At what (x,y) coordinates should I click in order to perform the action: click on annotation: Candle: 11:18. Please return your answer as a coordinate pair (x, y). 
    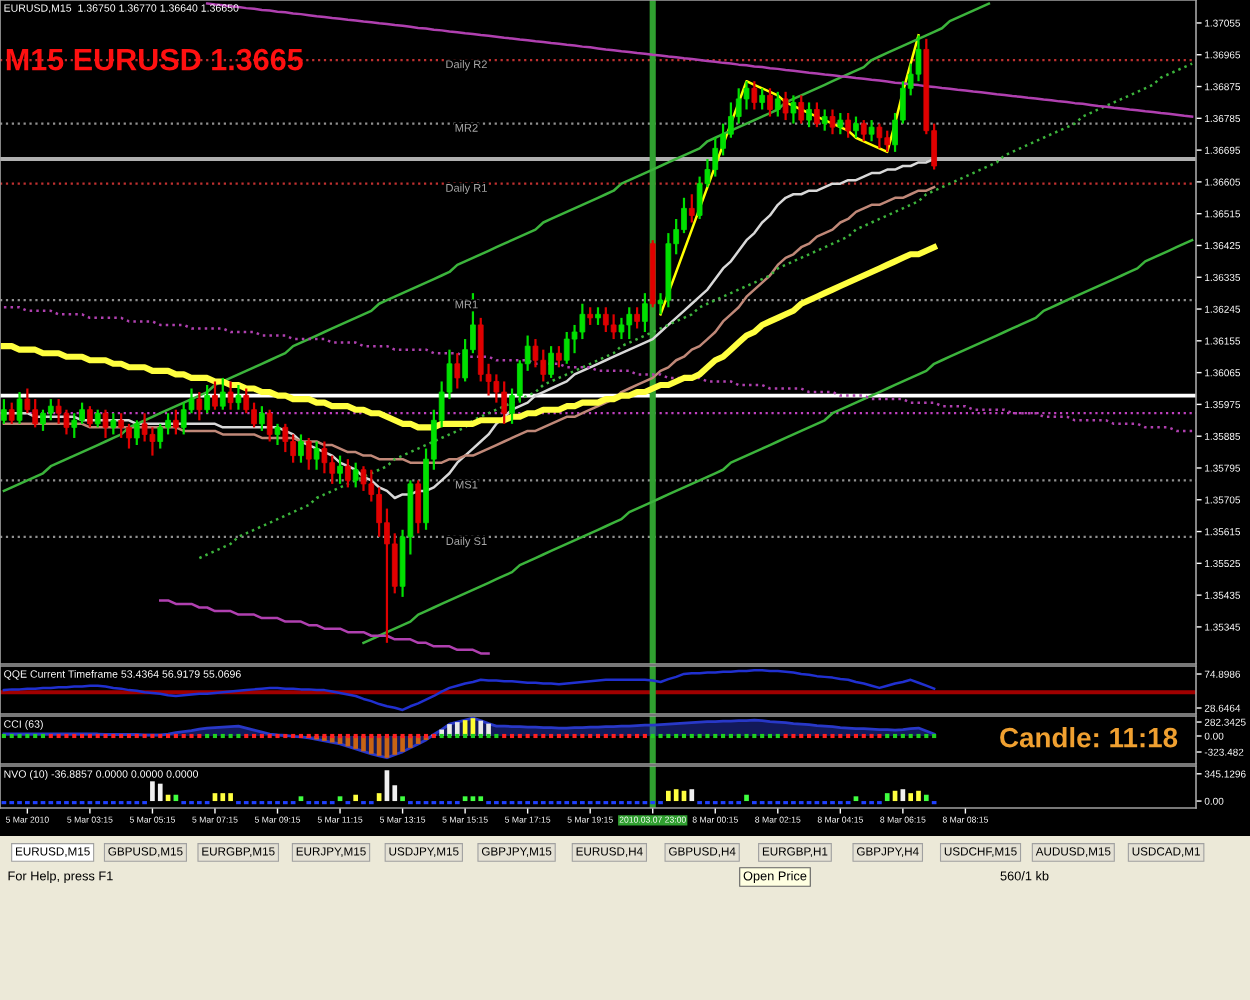
    Looking at the image, I should click on (1089, 737).